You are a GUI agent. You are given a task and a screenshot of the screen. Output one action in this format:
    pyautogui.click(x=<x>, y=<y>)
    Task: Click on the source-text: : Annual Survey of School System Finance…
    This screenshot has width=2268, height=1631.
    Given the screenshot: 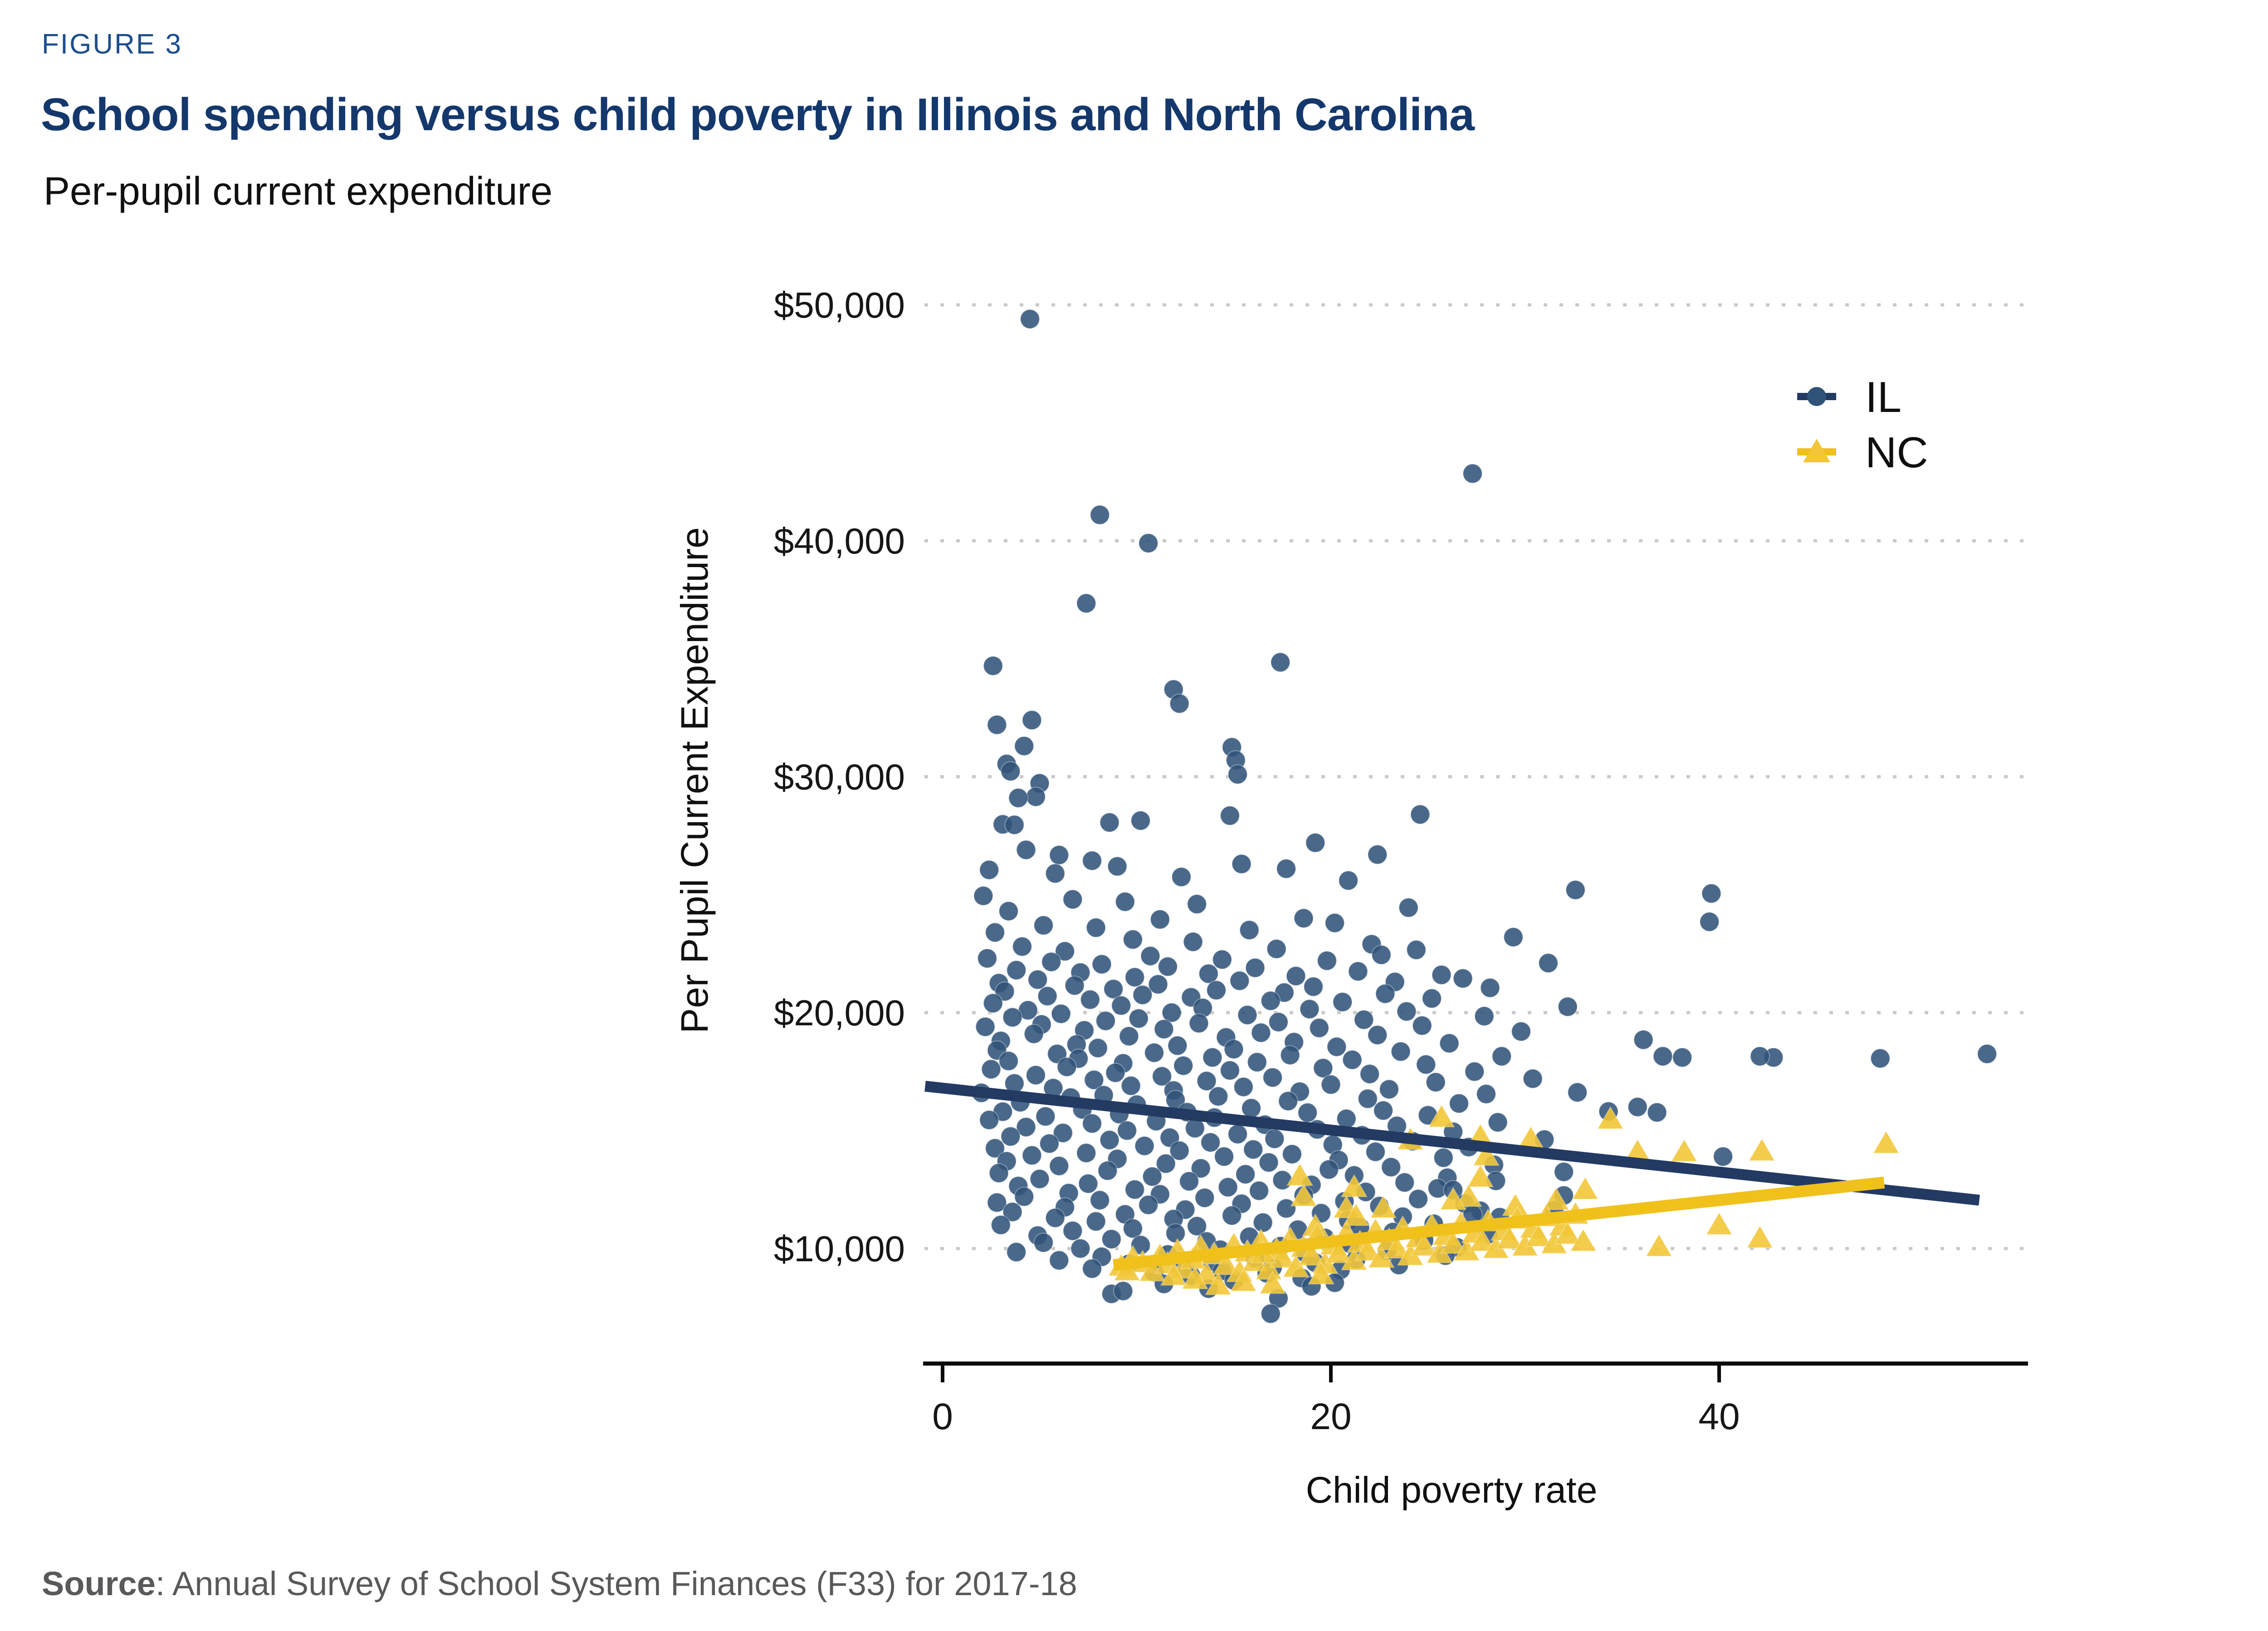 What is the action you would take?
    pyautogui.click(x=616, y=1583)
    